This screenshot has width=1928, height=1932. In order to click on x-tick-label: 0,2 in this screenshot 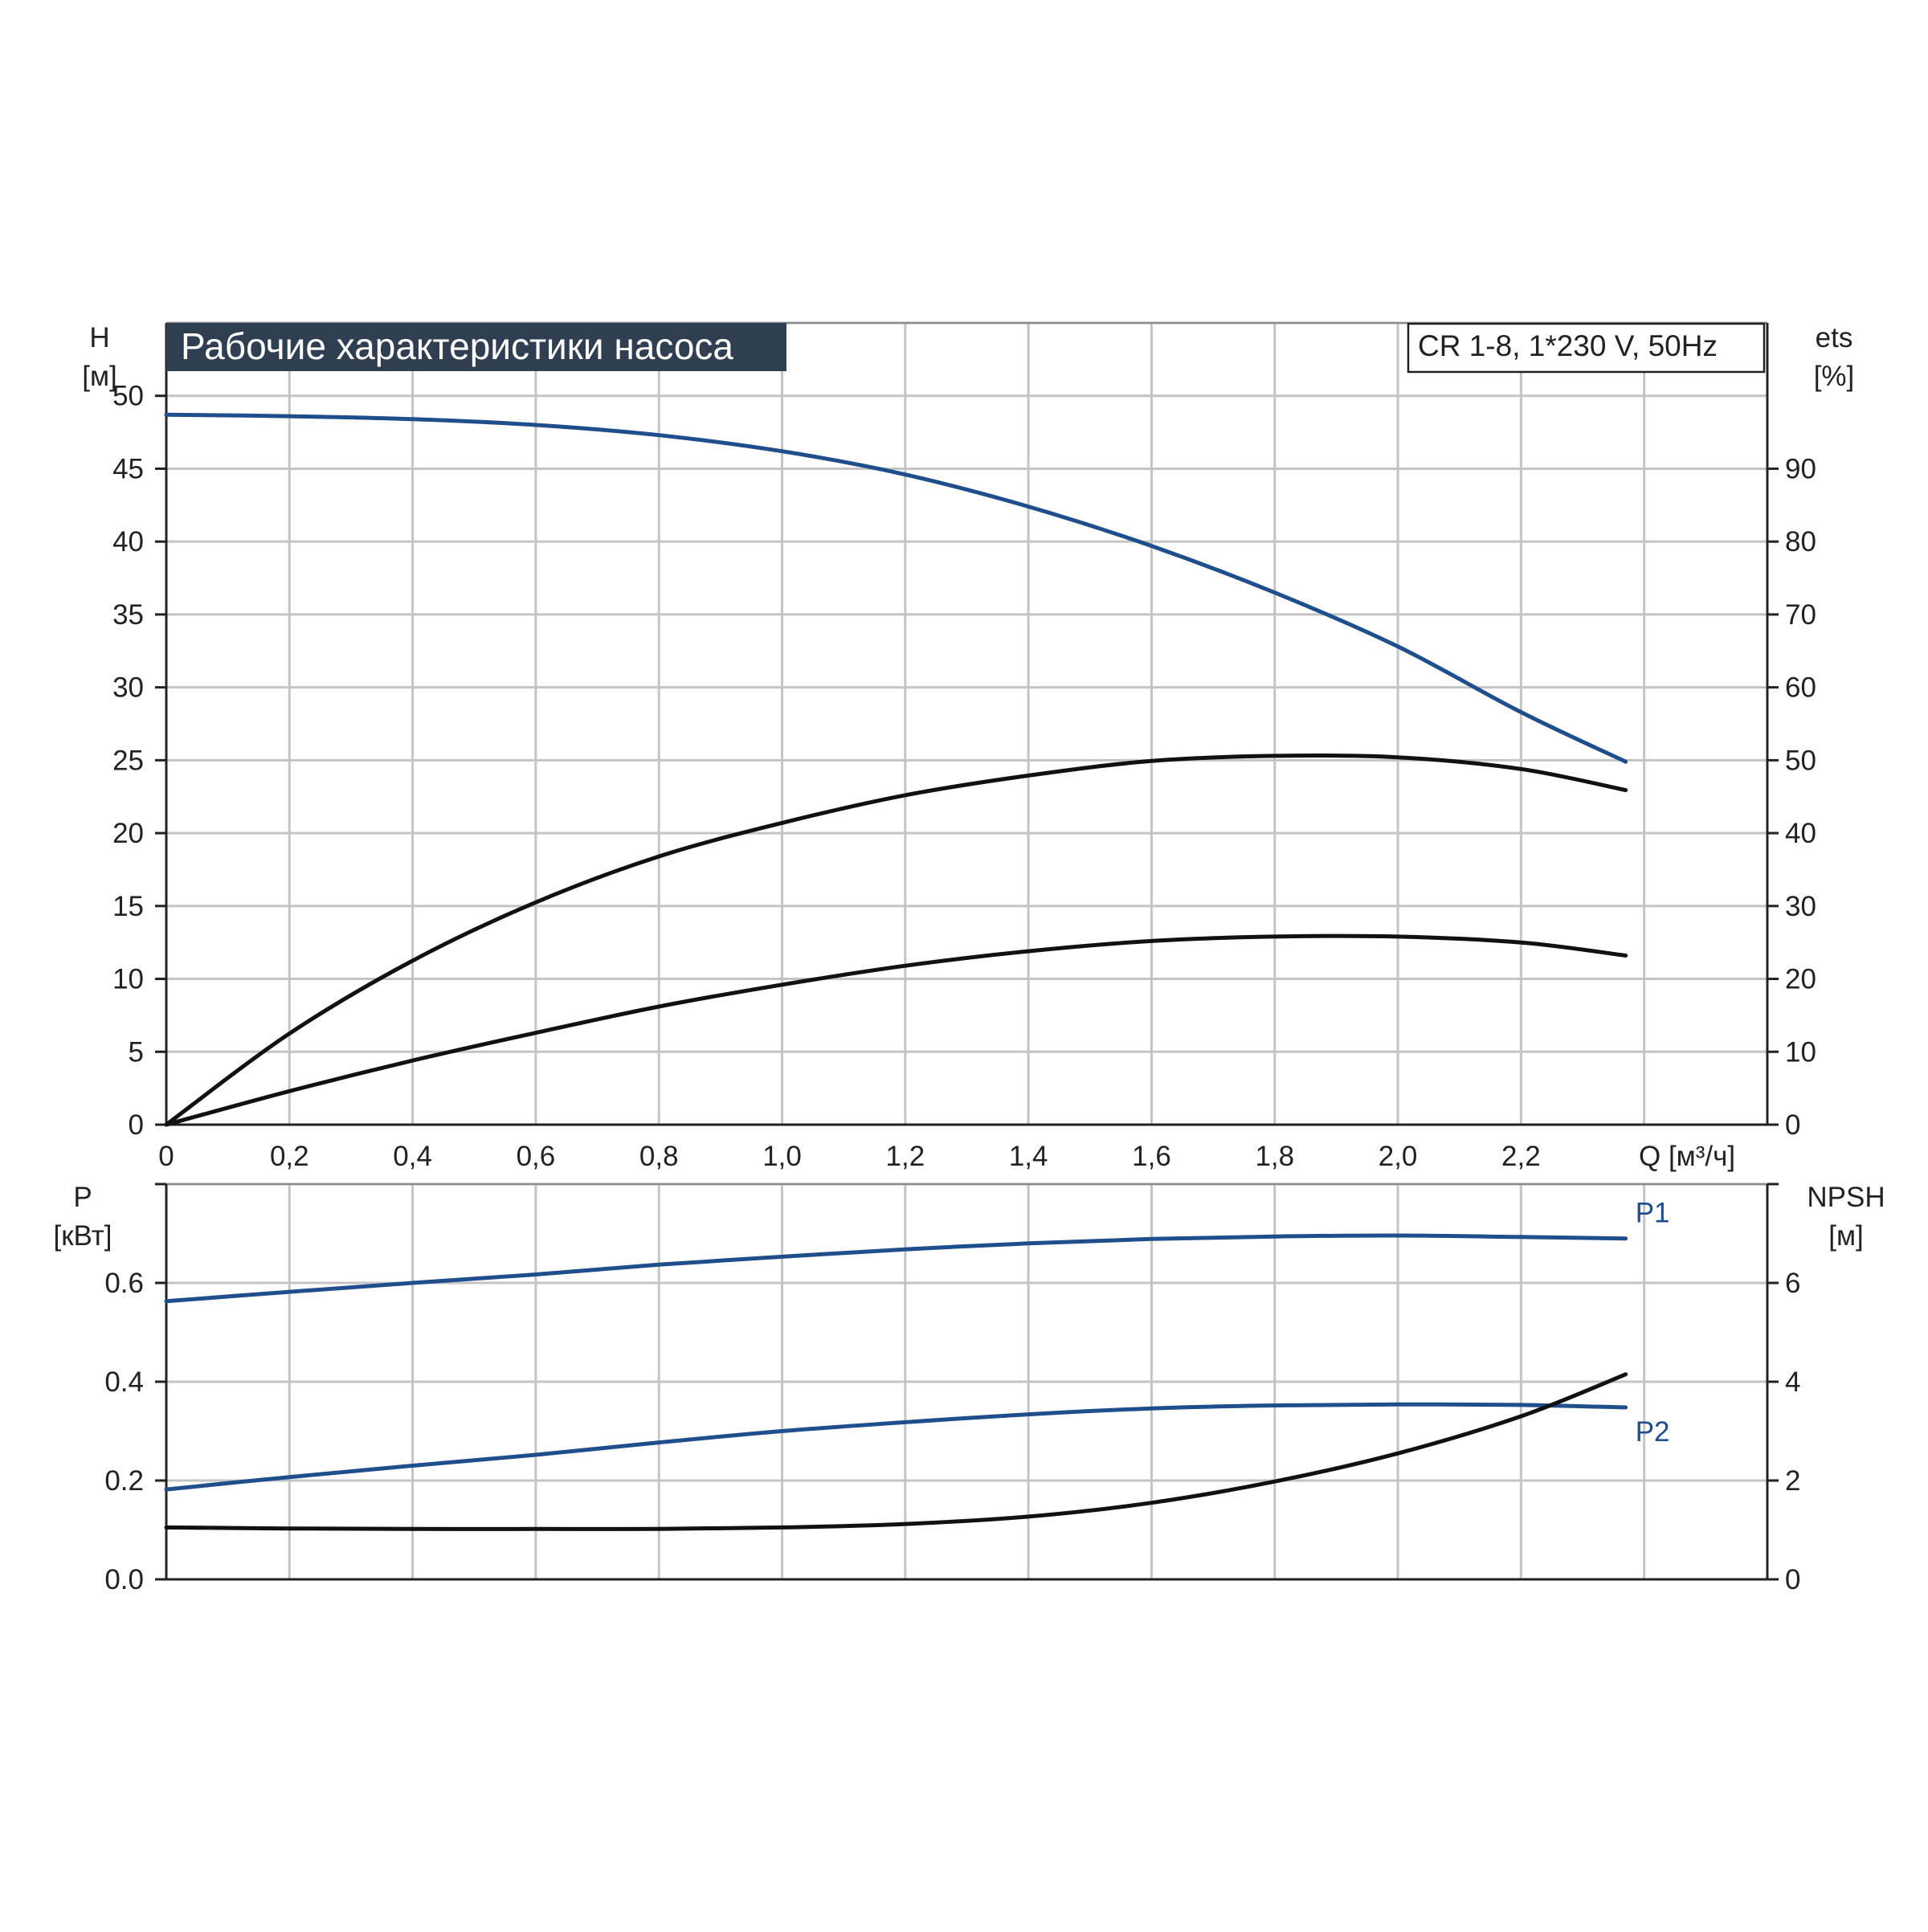, I will do `click(289, 1156)`.